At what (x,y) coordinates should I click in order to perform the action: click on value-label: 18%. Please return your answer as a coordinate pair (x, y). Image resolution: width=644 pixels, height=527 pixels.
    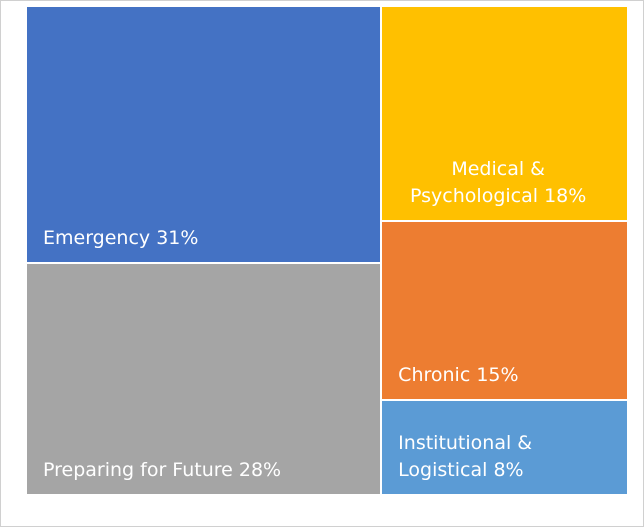
    Looking at the image, I should click on (565, 195).